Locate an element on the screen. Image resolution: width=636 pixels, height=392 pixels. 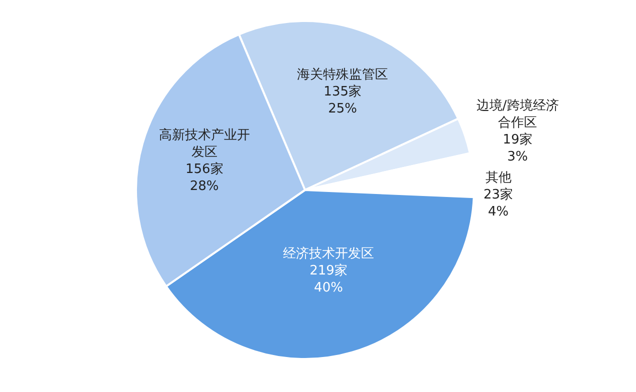
data-label: 219家 40% is located at coordinates (329, 279).